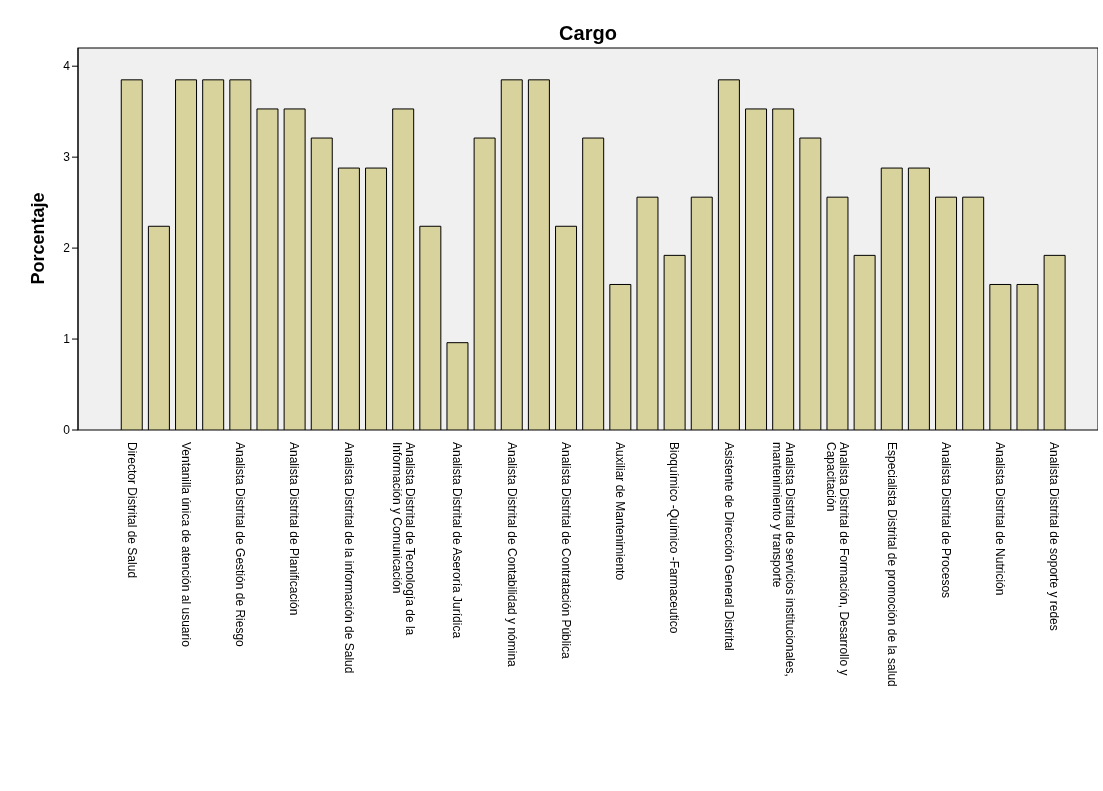 The width and height of the screenshot is (1103, 791). I want to click on y-tick-label: 3, so click(67, 157).